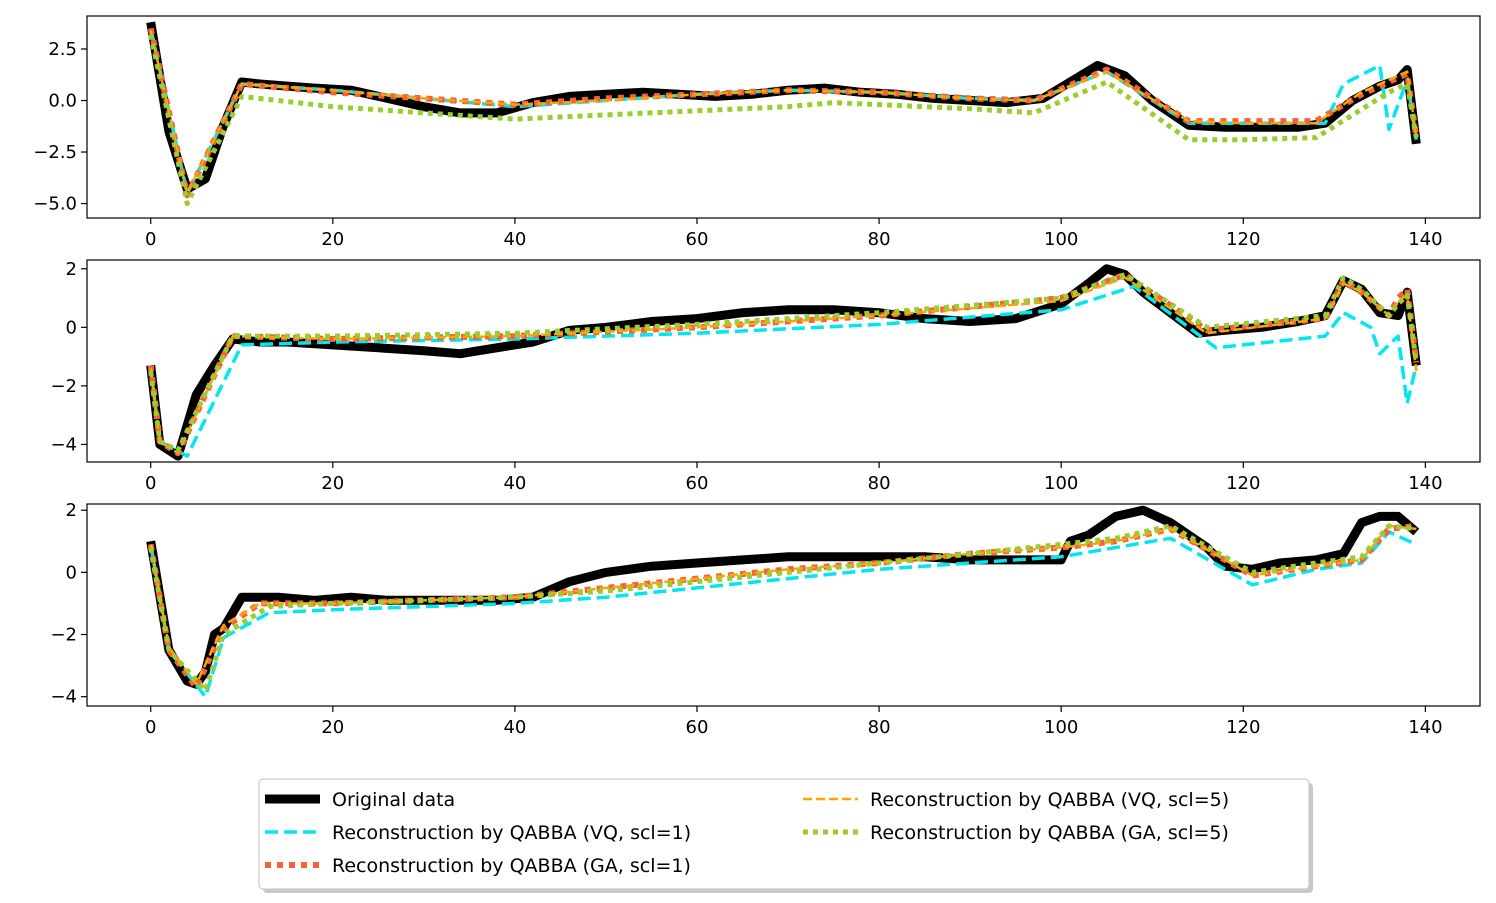 The image size is (1496, 903). Describe the element at coordinates (1049, 833) in the screenshot. I see `legend-label-ga5: Reconstruction by QABBA (GA, scl=5)` at that location.